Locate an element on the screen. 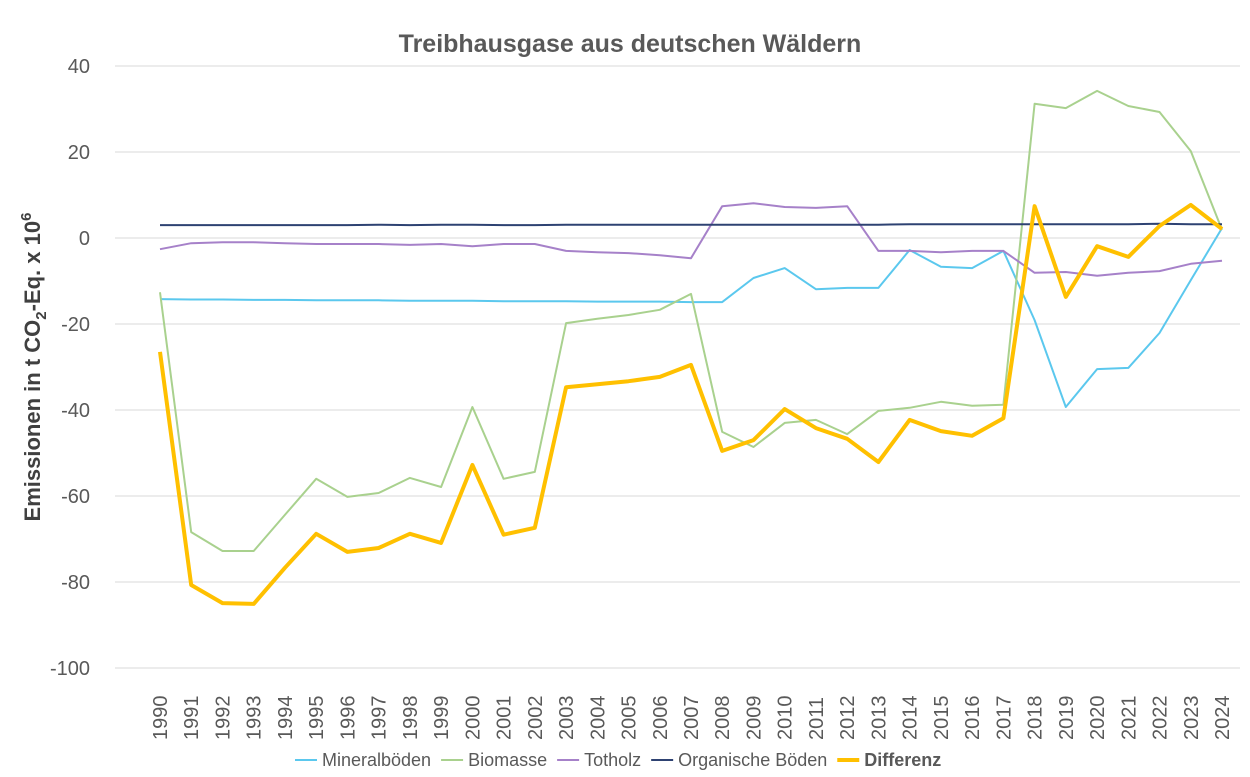  x-tick-label: 2015 is located at coordinates (942, 718).